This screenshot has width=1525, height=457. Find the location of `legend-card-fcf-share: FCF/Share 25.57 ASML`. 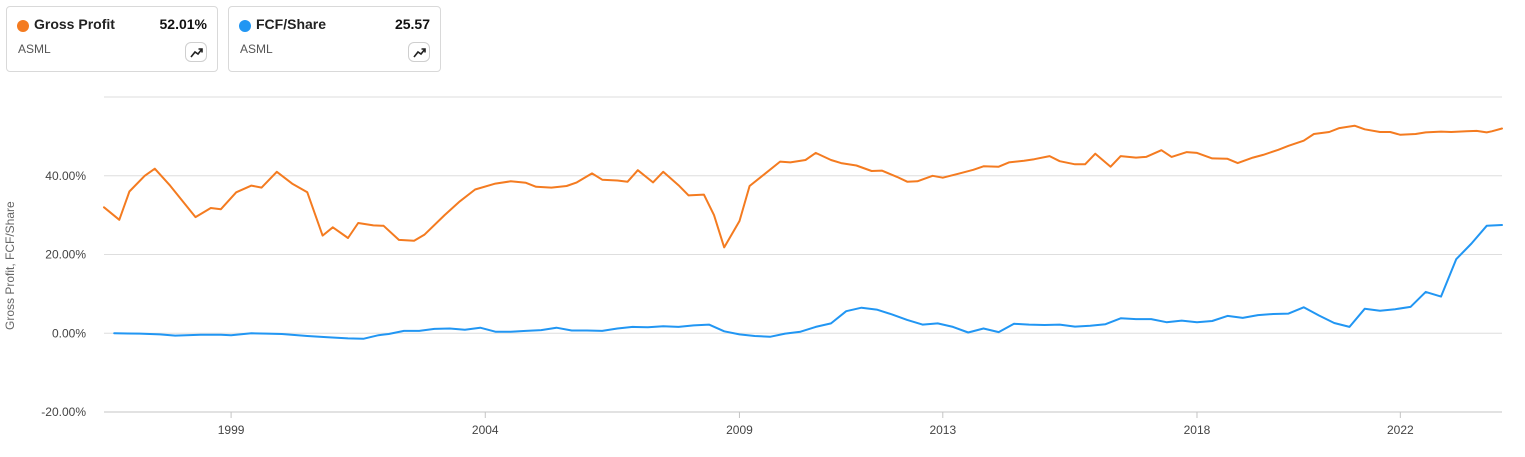

legend-card-fcf-share: FCF/Share 25.57 ASML is located at coordinates (334, 39).